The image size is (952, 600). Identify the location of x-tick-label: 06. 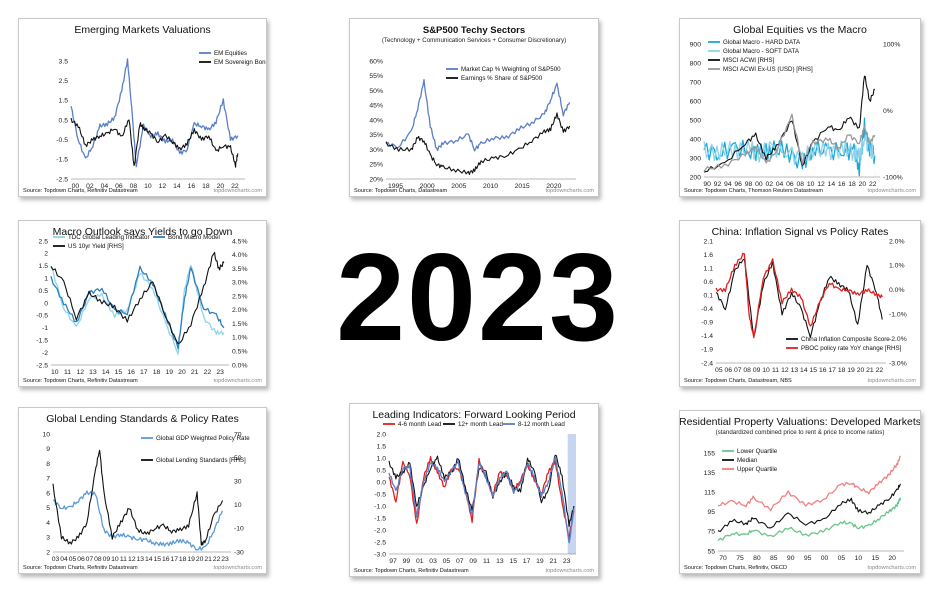
(728, 370).